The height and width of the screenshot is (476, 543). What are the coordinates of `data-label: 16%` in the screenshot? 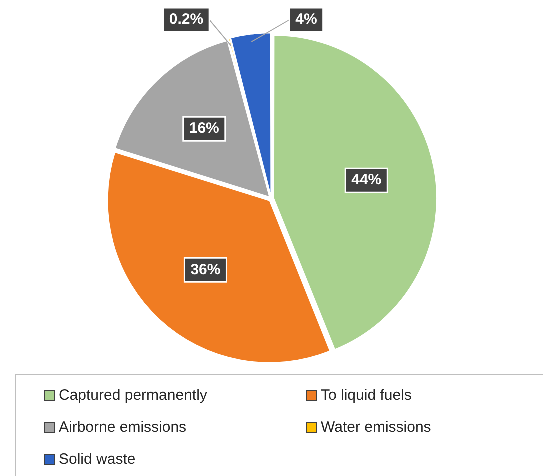 It's located at (204, 129).